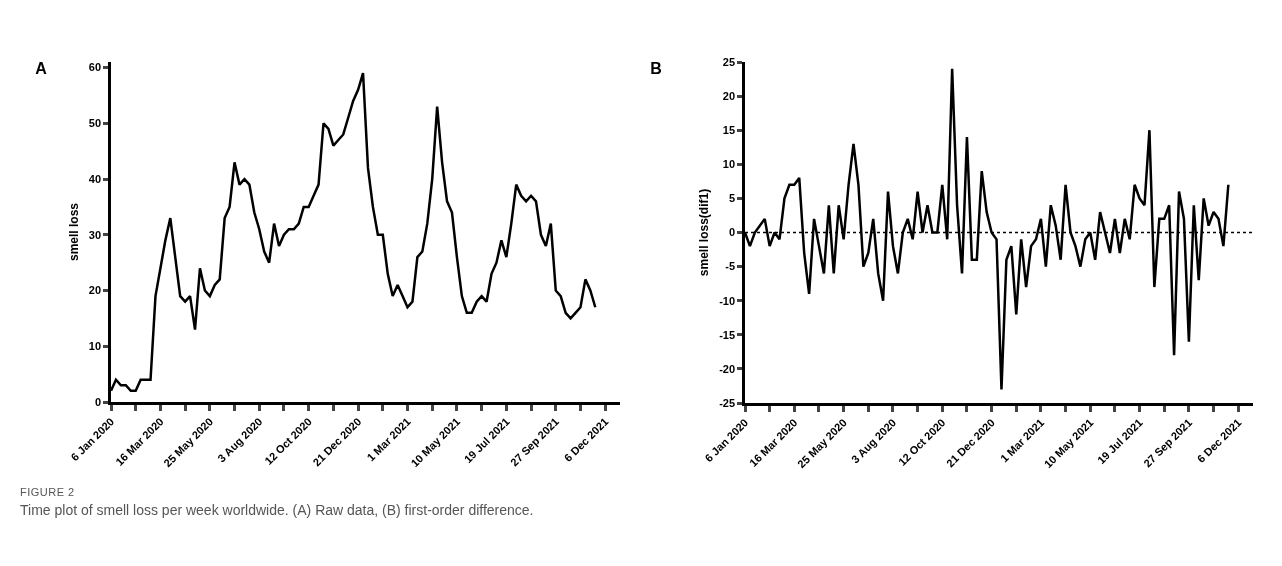 This screenshot has height=566, width=1282. What do you see at coordinates (729, 61) in the screenshot?
I see `y-tick-label: 25` at bounding box center [729, 61].